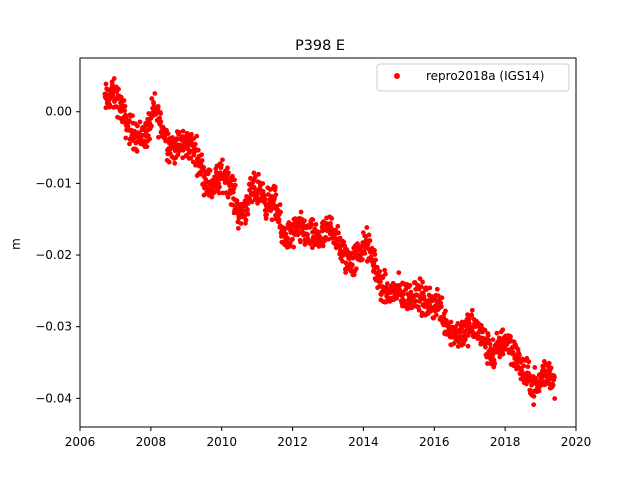 The height and width of the screenshot is (480, 640). What do you see at coordinates (53, 183) in the screenshot?
I see `y-tick-label: −0.01` at bounding box center [53, 183].